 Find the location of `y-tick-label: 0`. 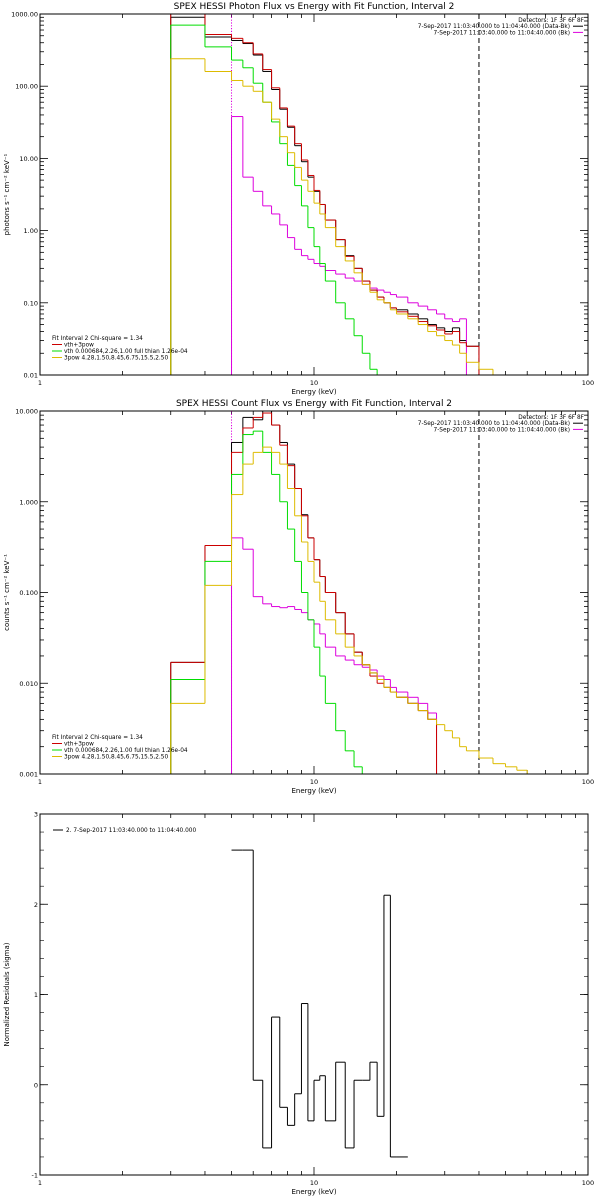

y-tick-label: 0 is located at coordinates (36, 1085).